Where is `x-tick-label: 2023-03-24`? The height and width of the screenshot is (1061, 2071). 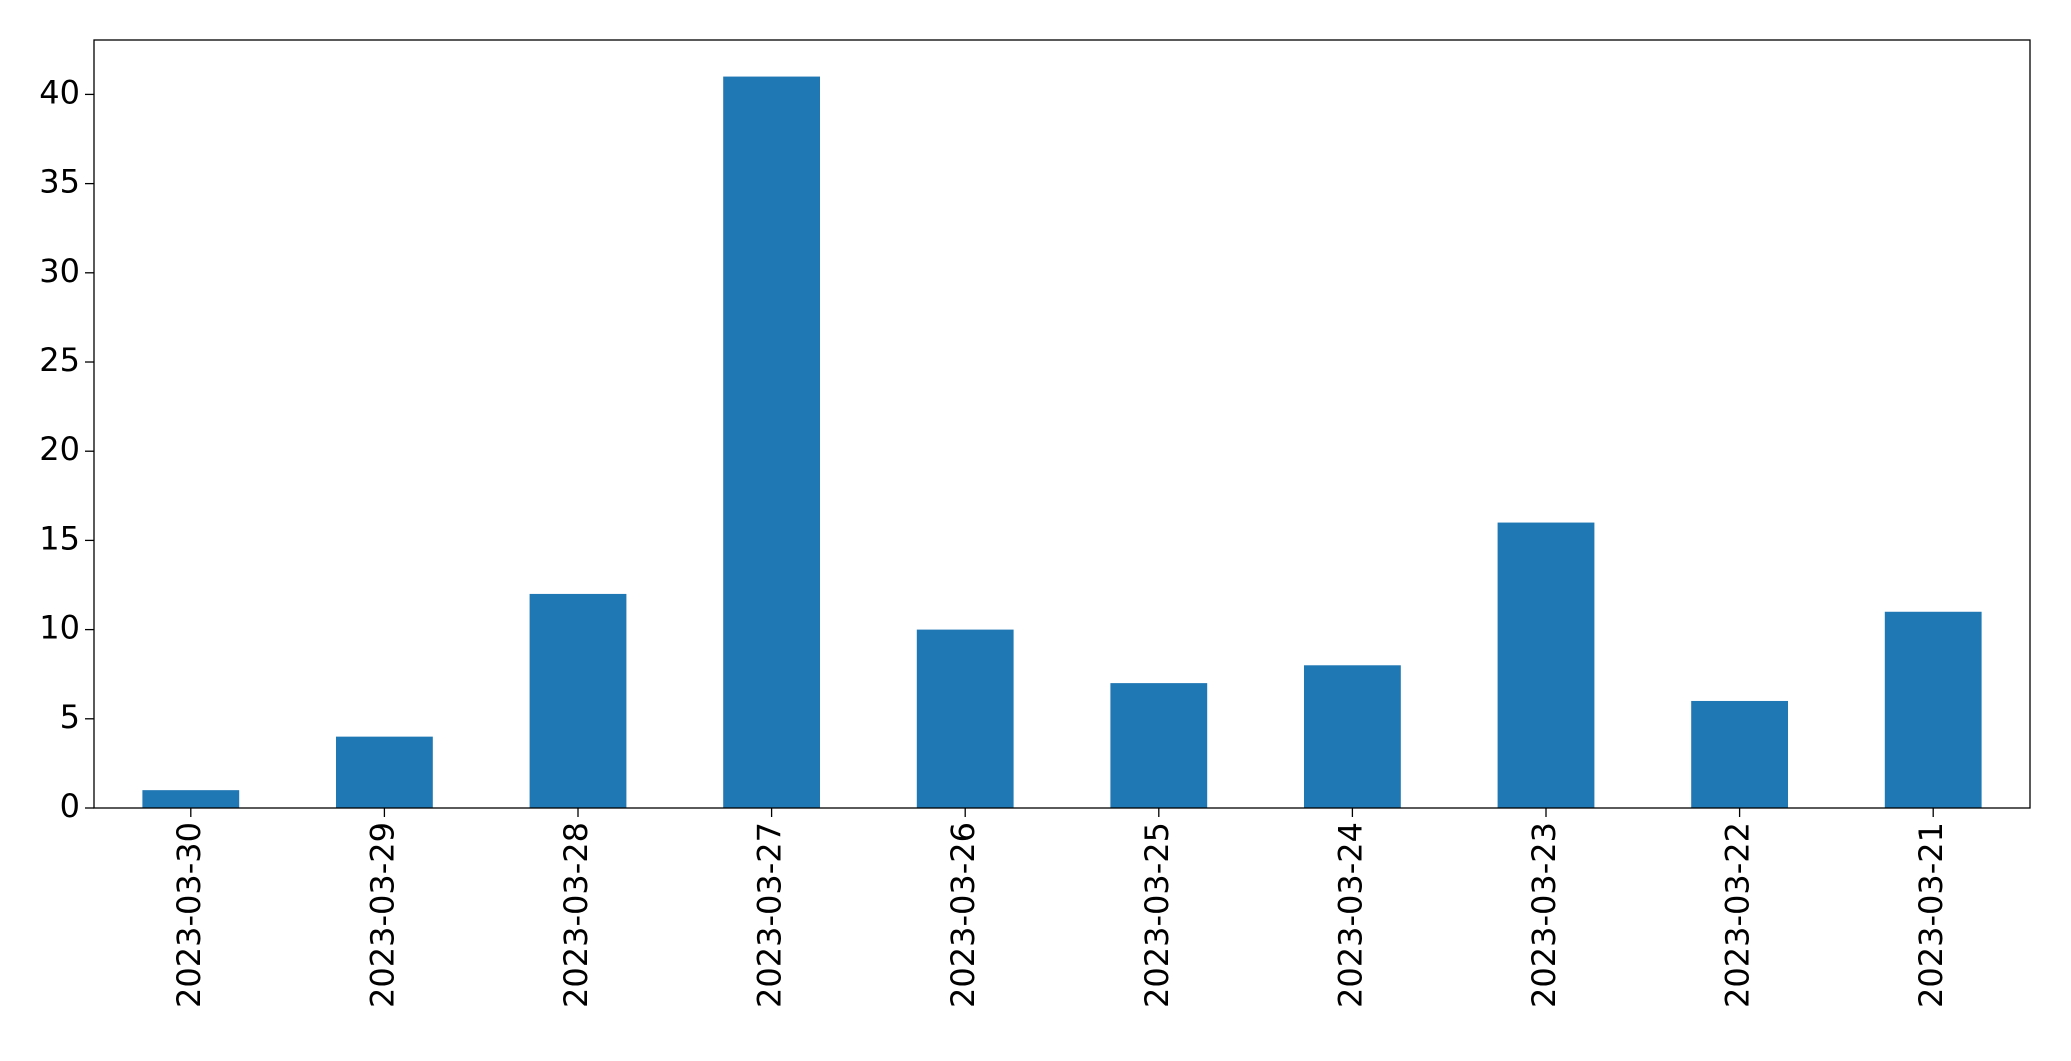
x-tick-label: 2023-03-24 is located at coordinates (1350, 915).